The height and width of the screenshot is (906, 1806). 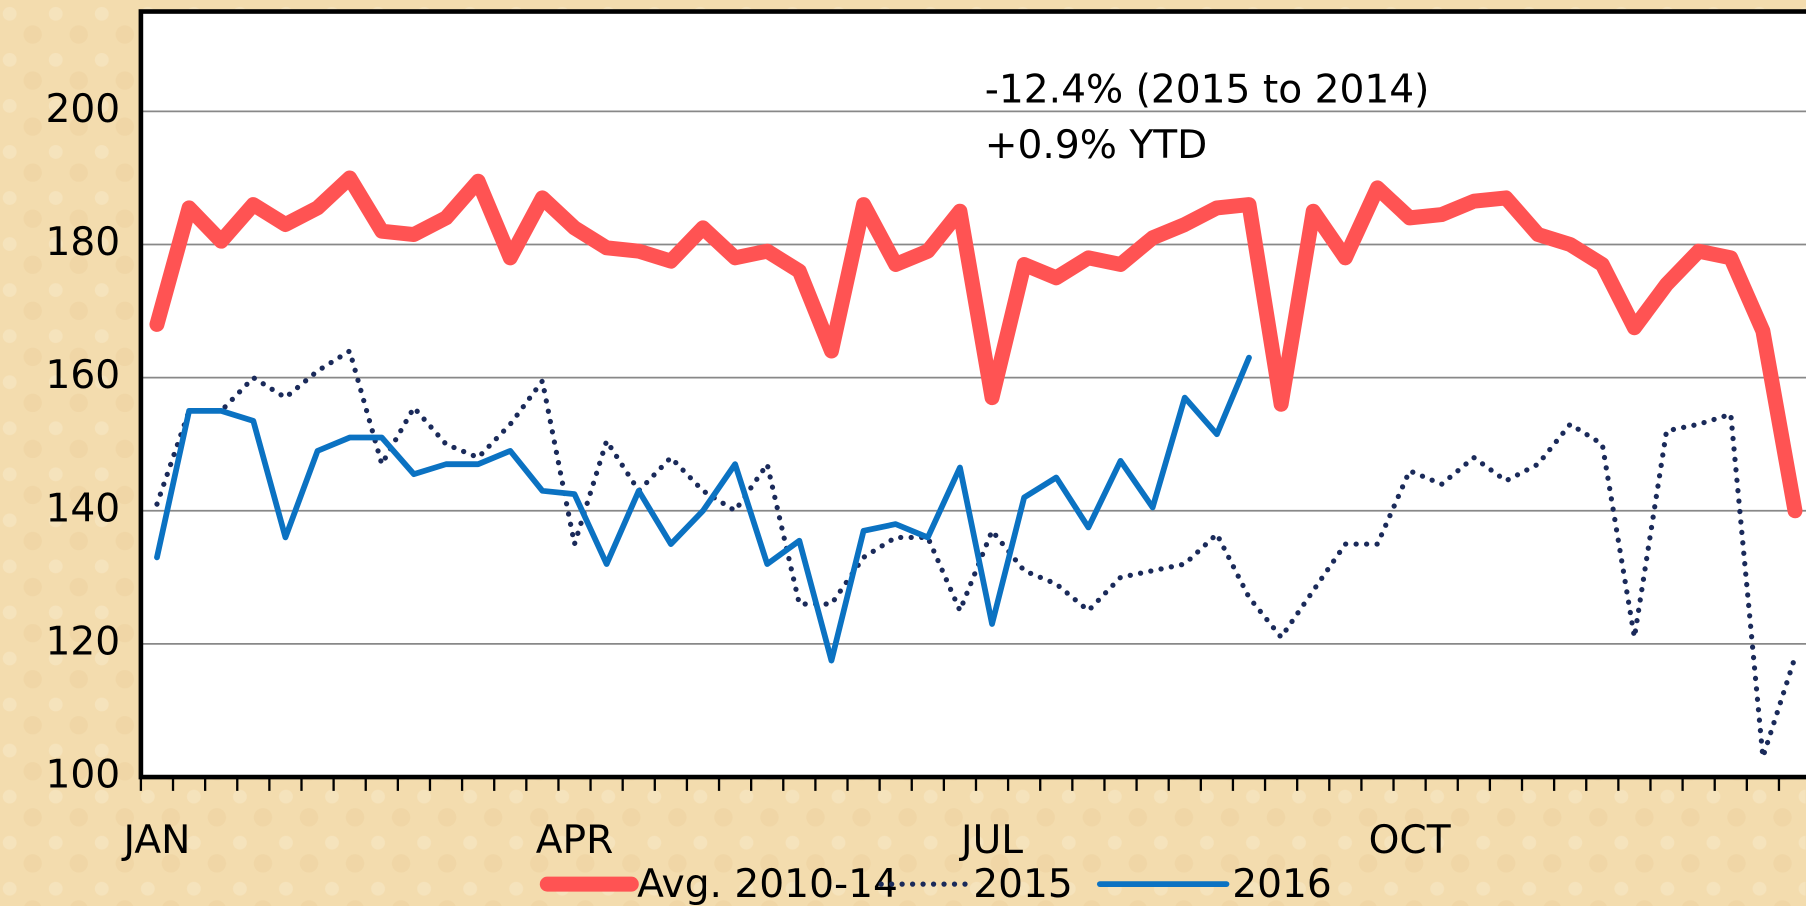 I want to click on annotation: +0.9% YTD, so click(x=1096, y=145).